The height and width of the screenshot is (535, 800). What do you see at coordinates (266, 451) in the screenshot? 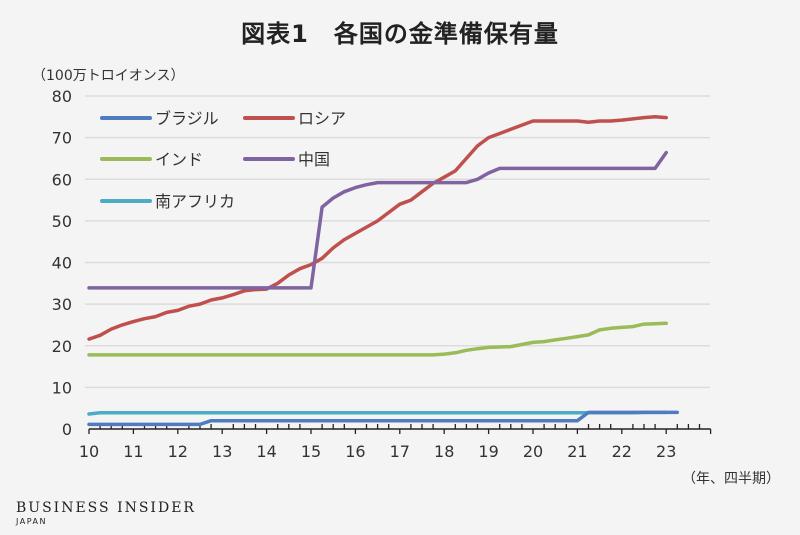
I see `x-tick-label: 14` at bounding box center [266, 451].